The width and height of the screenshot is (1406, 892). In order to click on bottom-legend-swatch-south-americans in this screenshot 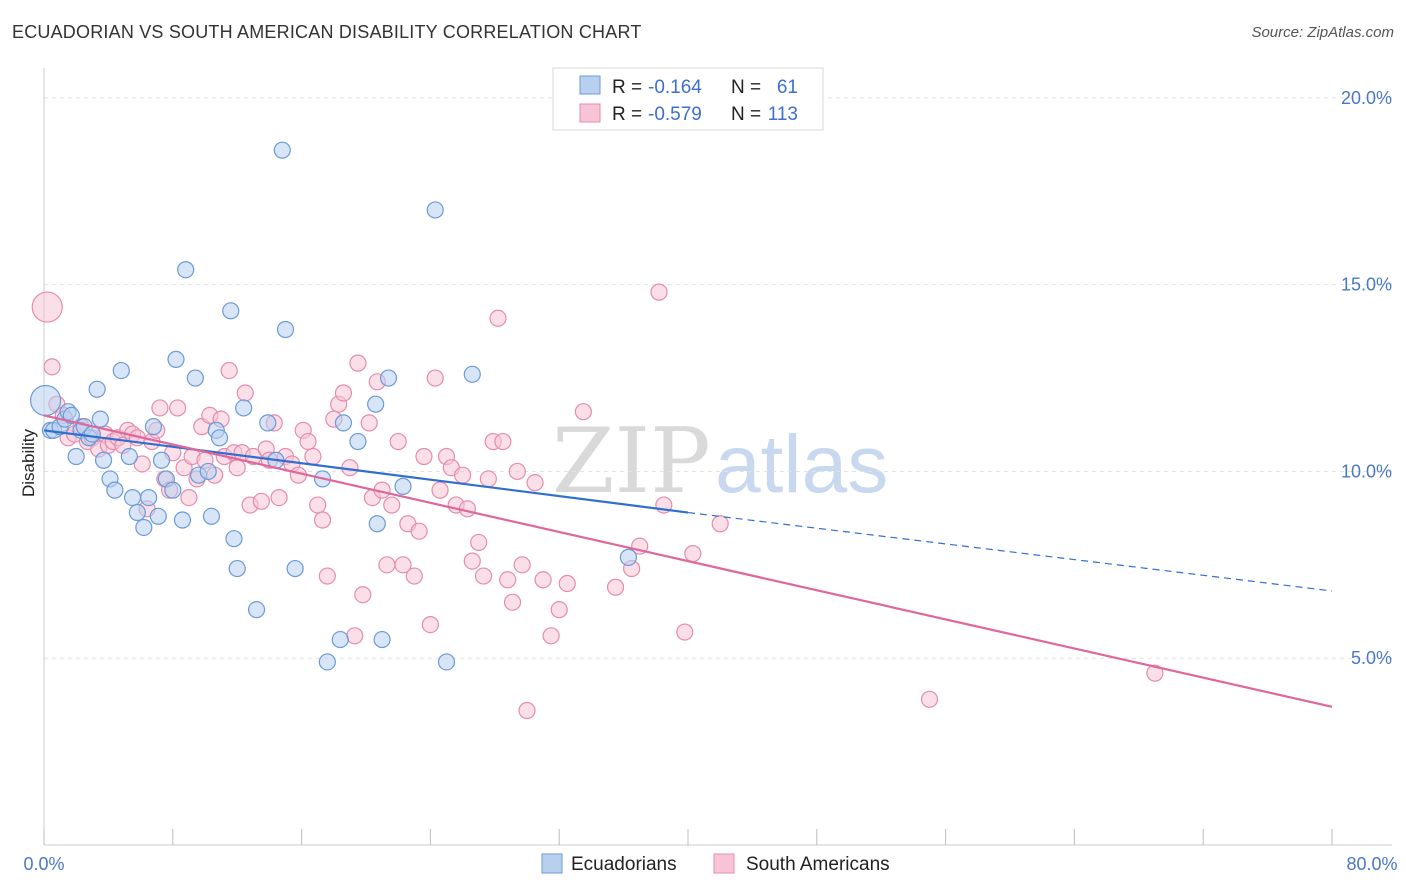, I will do `click(724, 863)`.